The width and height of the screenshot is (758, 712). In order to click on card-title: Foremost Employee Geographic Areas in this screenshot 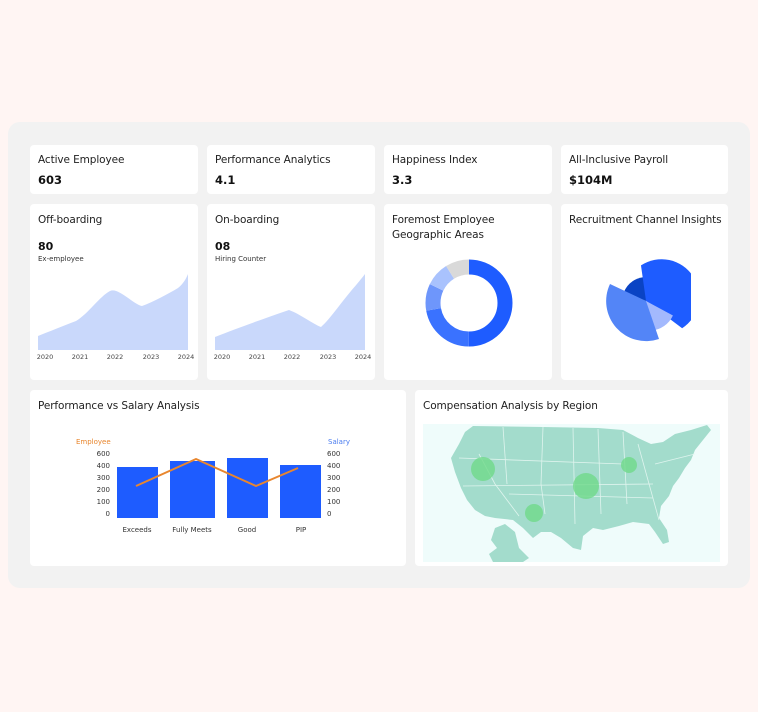, I will do `click(443, 228)`.